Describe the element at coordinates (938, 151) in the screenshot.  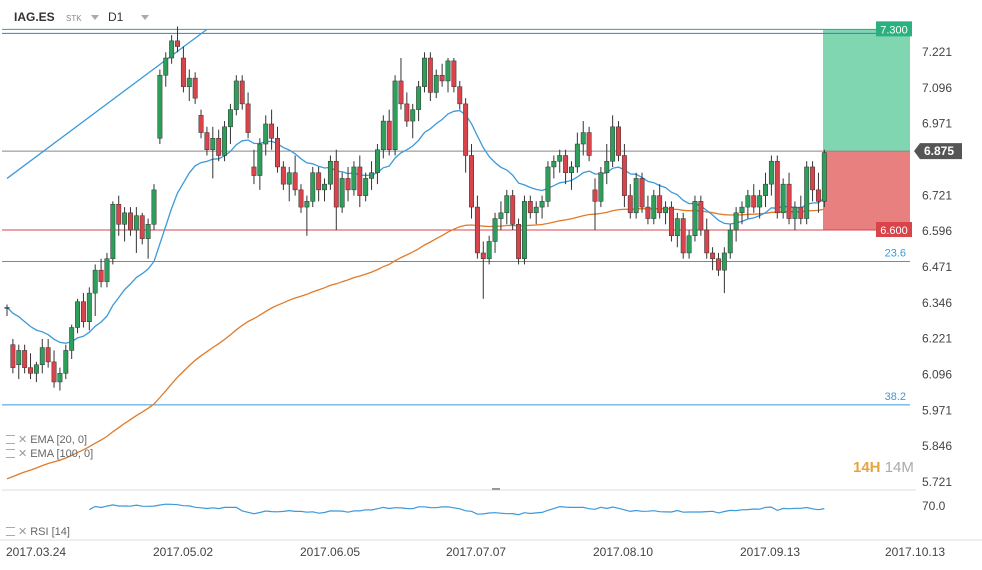
I see `current-price-badge-bg` at that location.